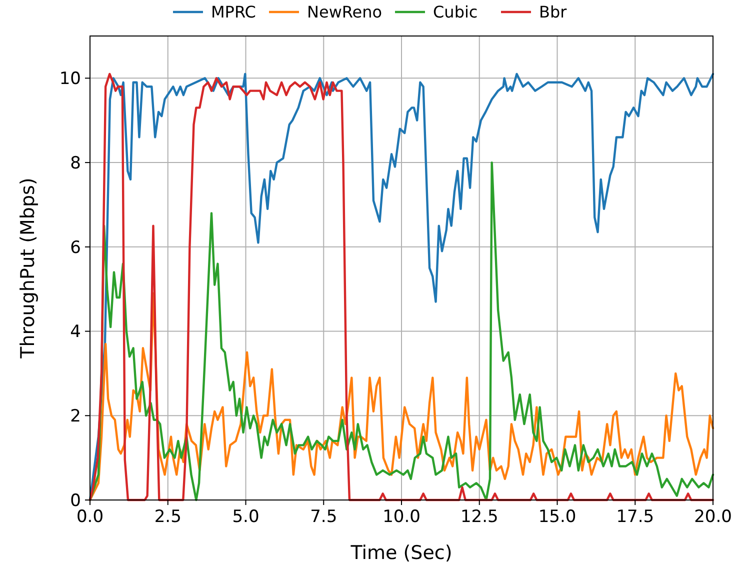 The width and height of the screenshot is (740, 565). What do you see at coordinates (233, 12) in the screenshot?
I see `legend-label: MPRC` at bounding box center [233, 12].